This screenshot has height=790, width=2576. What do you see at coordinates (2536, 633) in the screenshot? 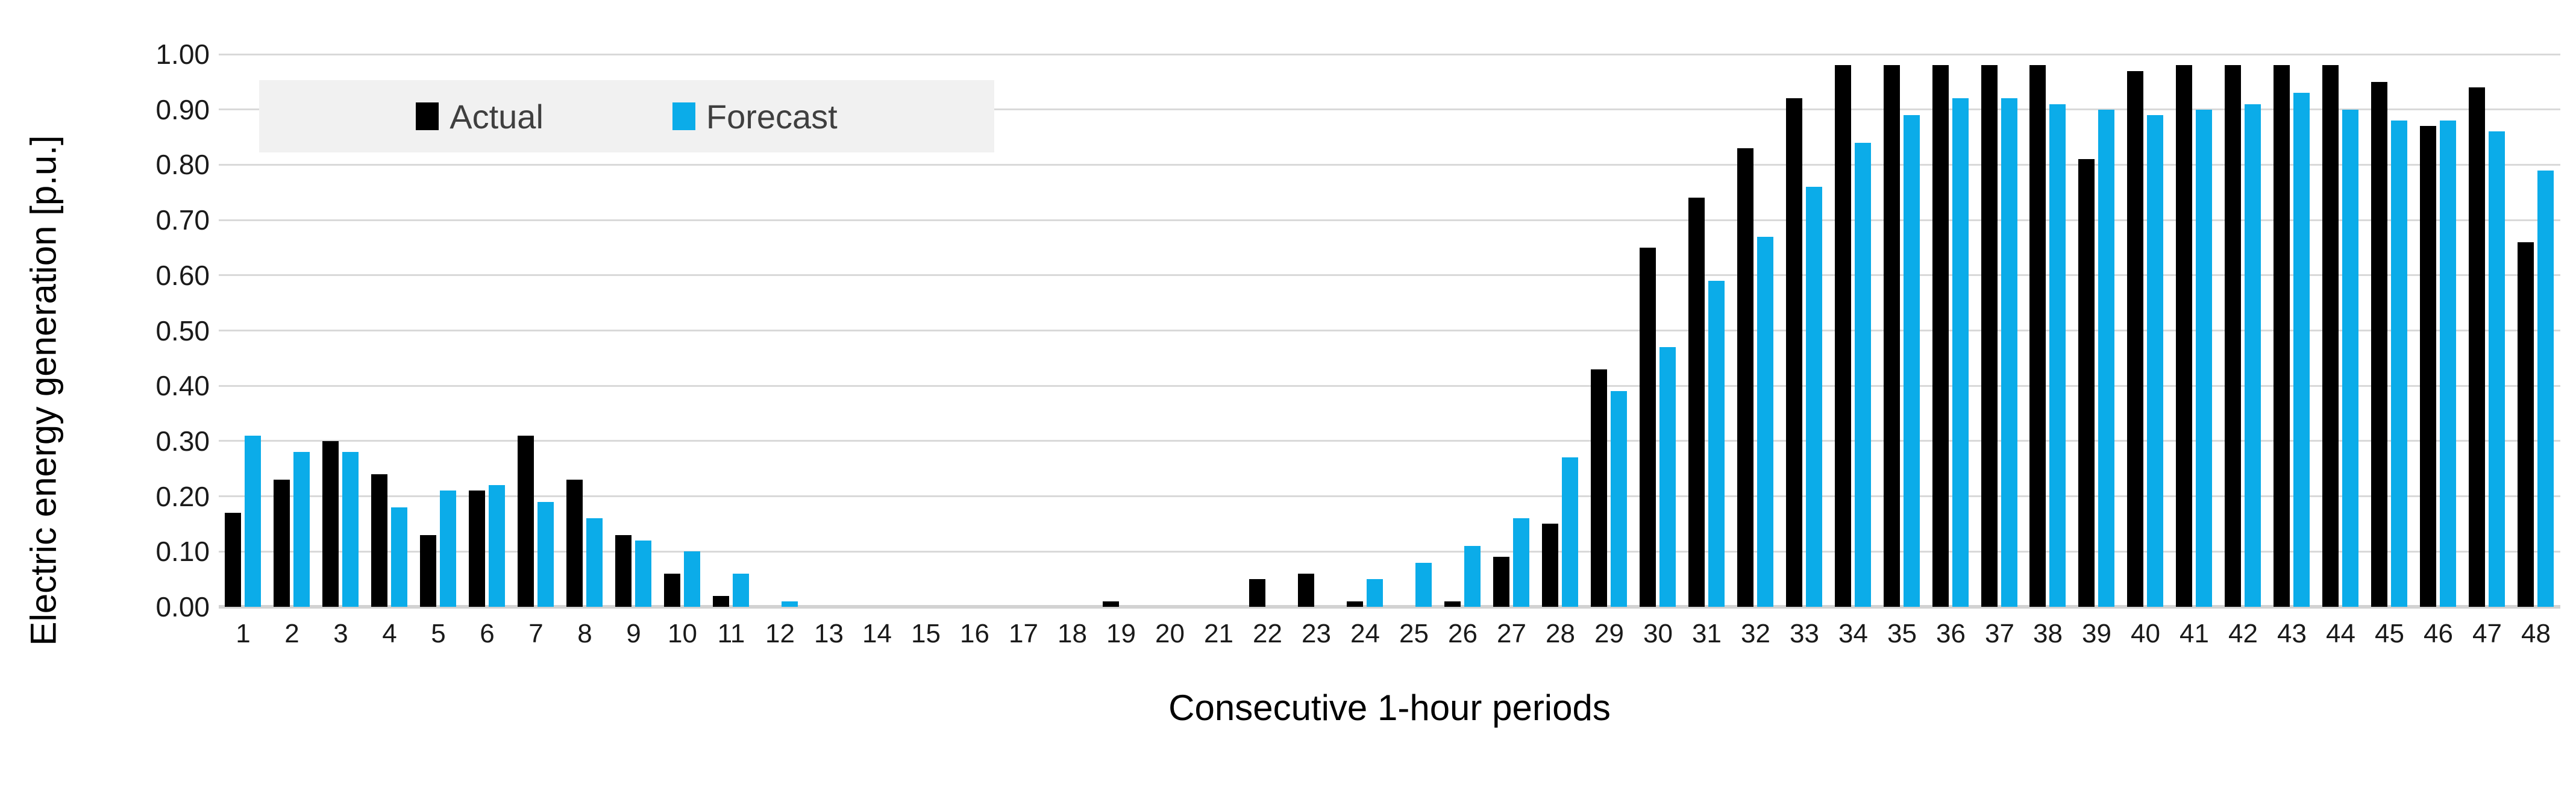
I see `x-tick-label-48: 48` at bounding box center [2536, 633].